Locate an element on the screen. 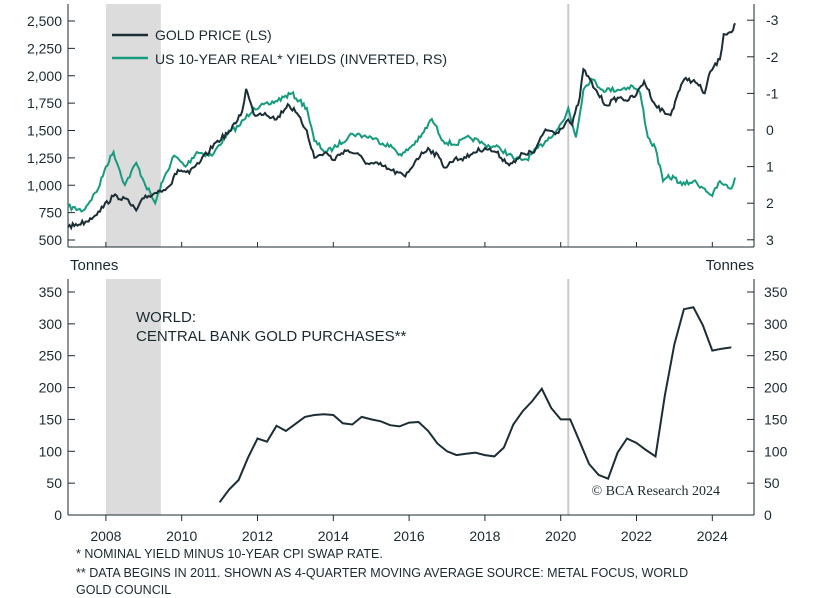 The width and height of the screenshot is (824, 598). tick-label-year-0: 2008 is located at coordinates (105, 536).